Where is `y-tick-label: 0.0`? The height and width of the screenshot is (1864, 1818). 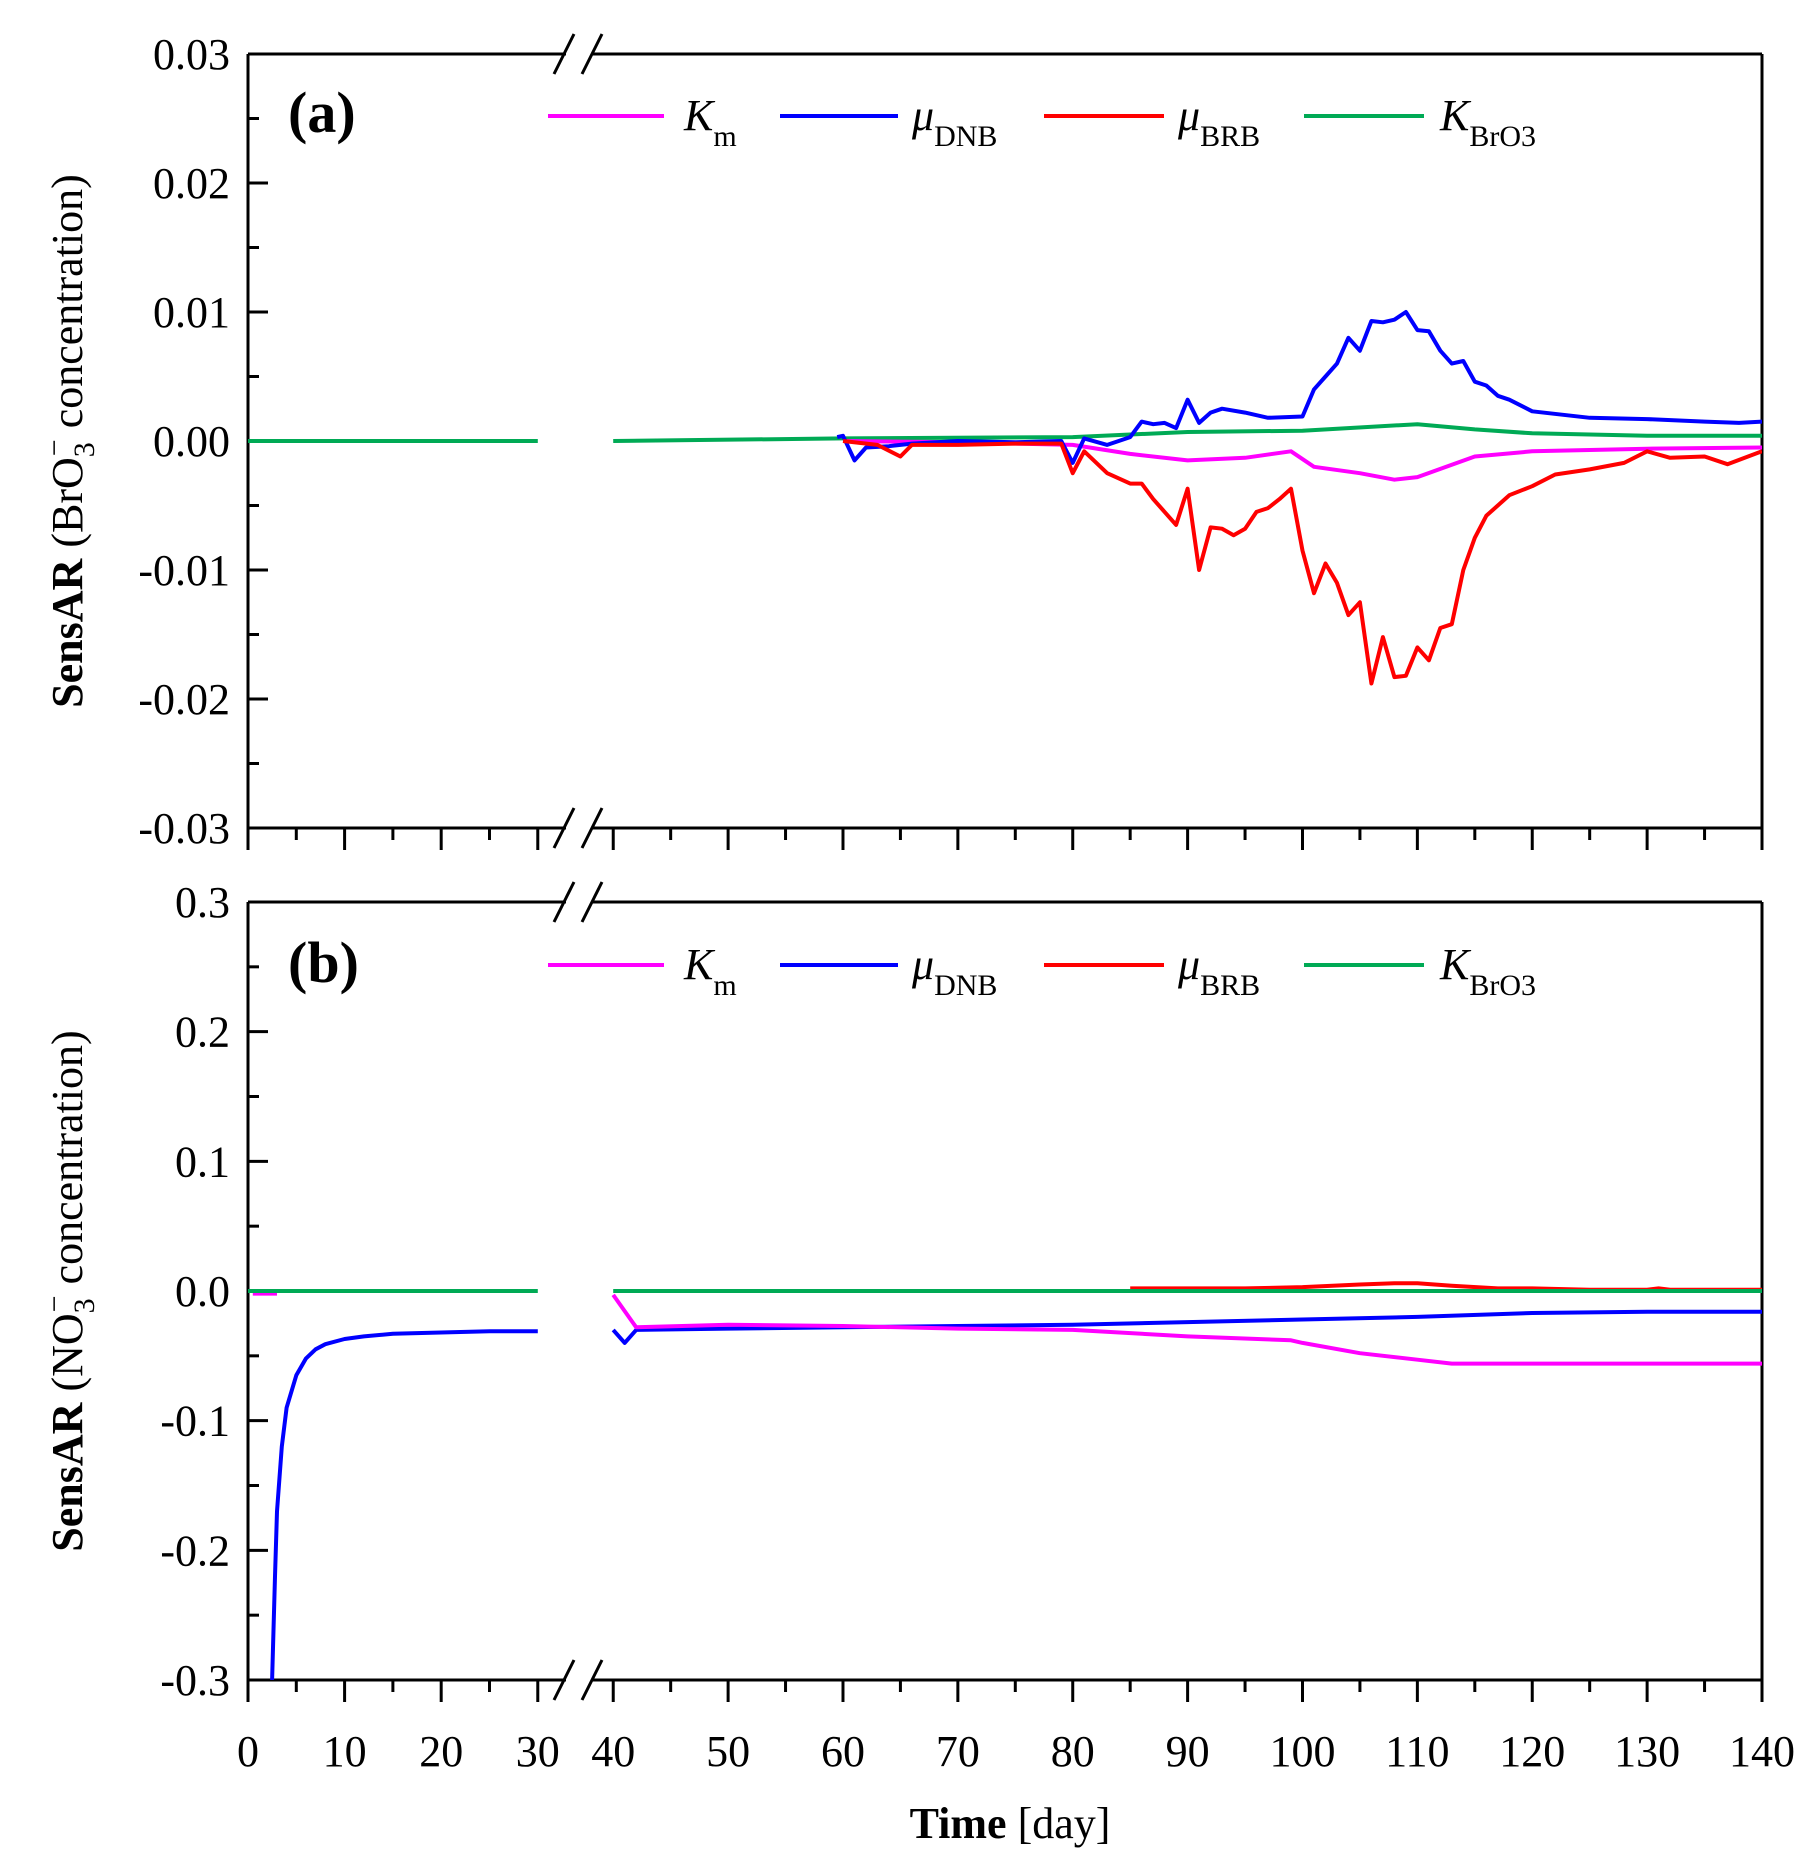
y-tick-label: 0.0 is located at coordinates (202, 1291).